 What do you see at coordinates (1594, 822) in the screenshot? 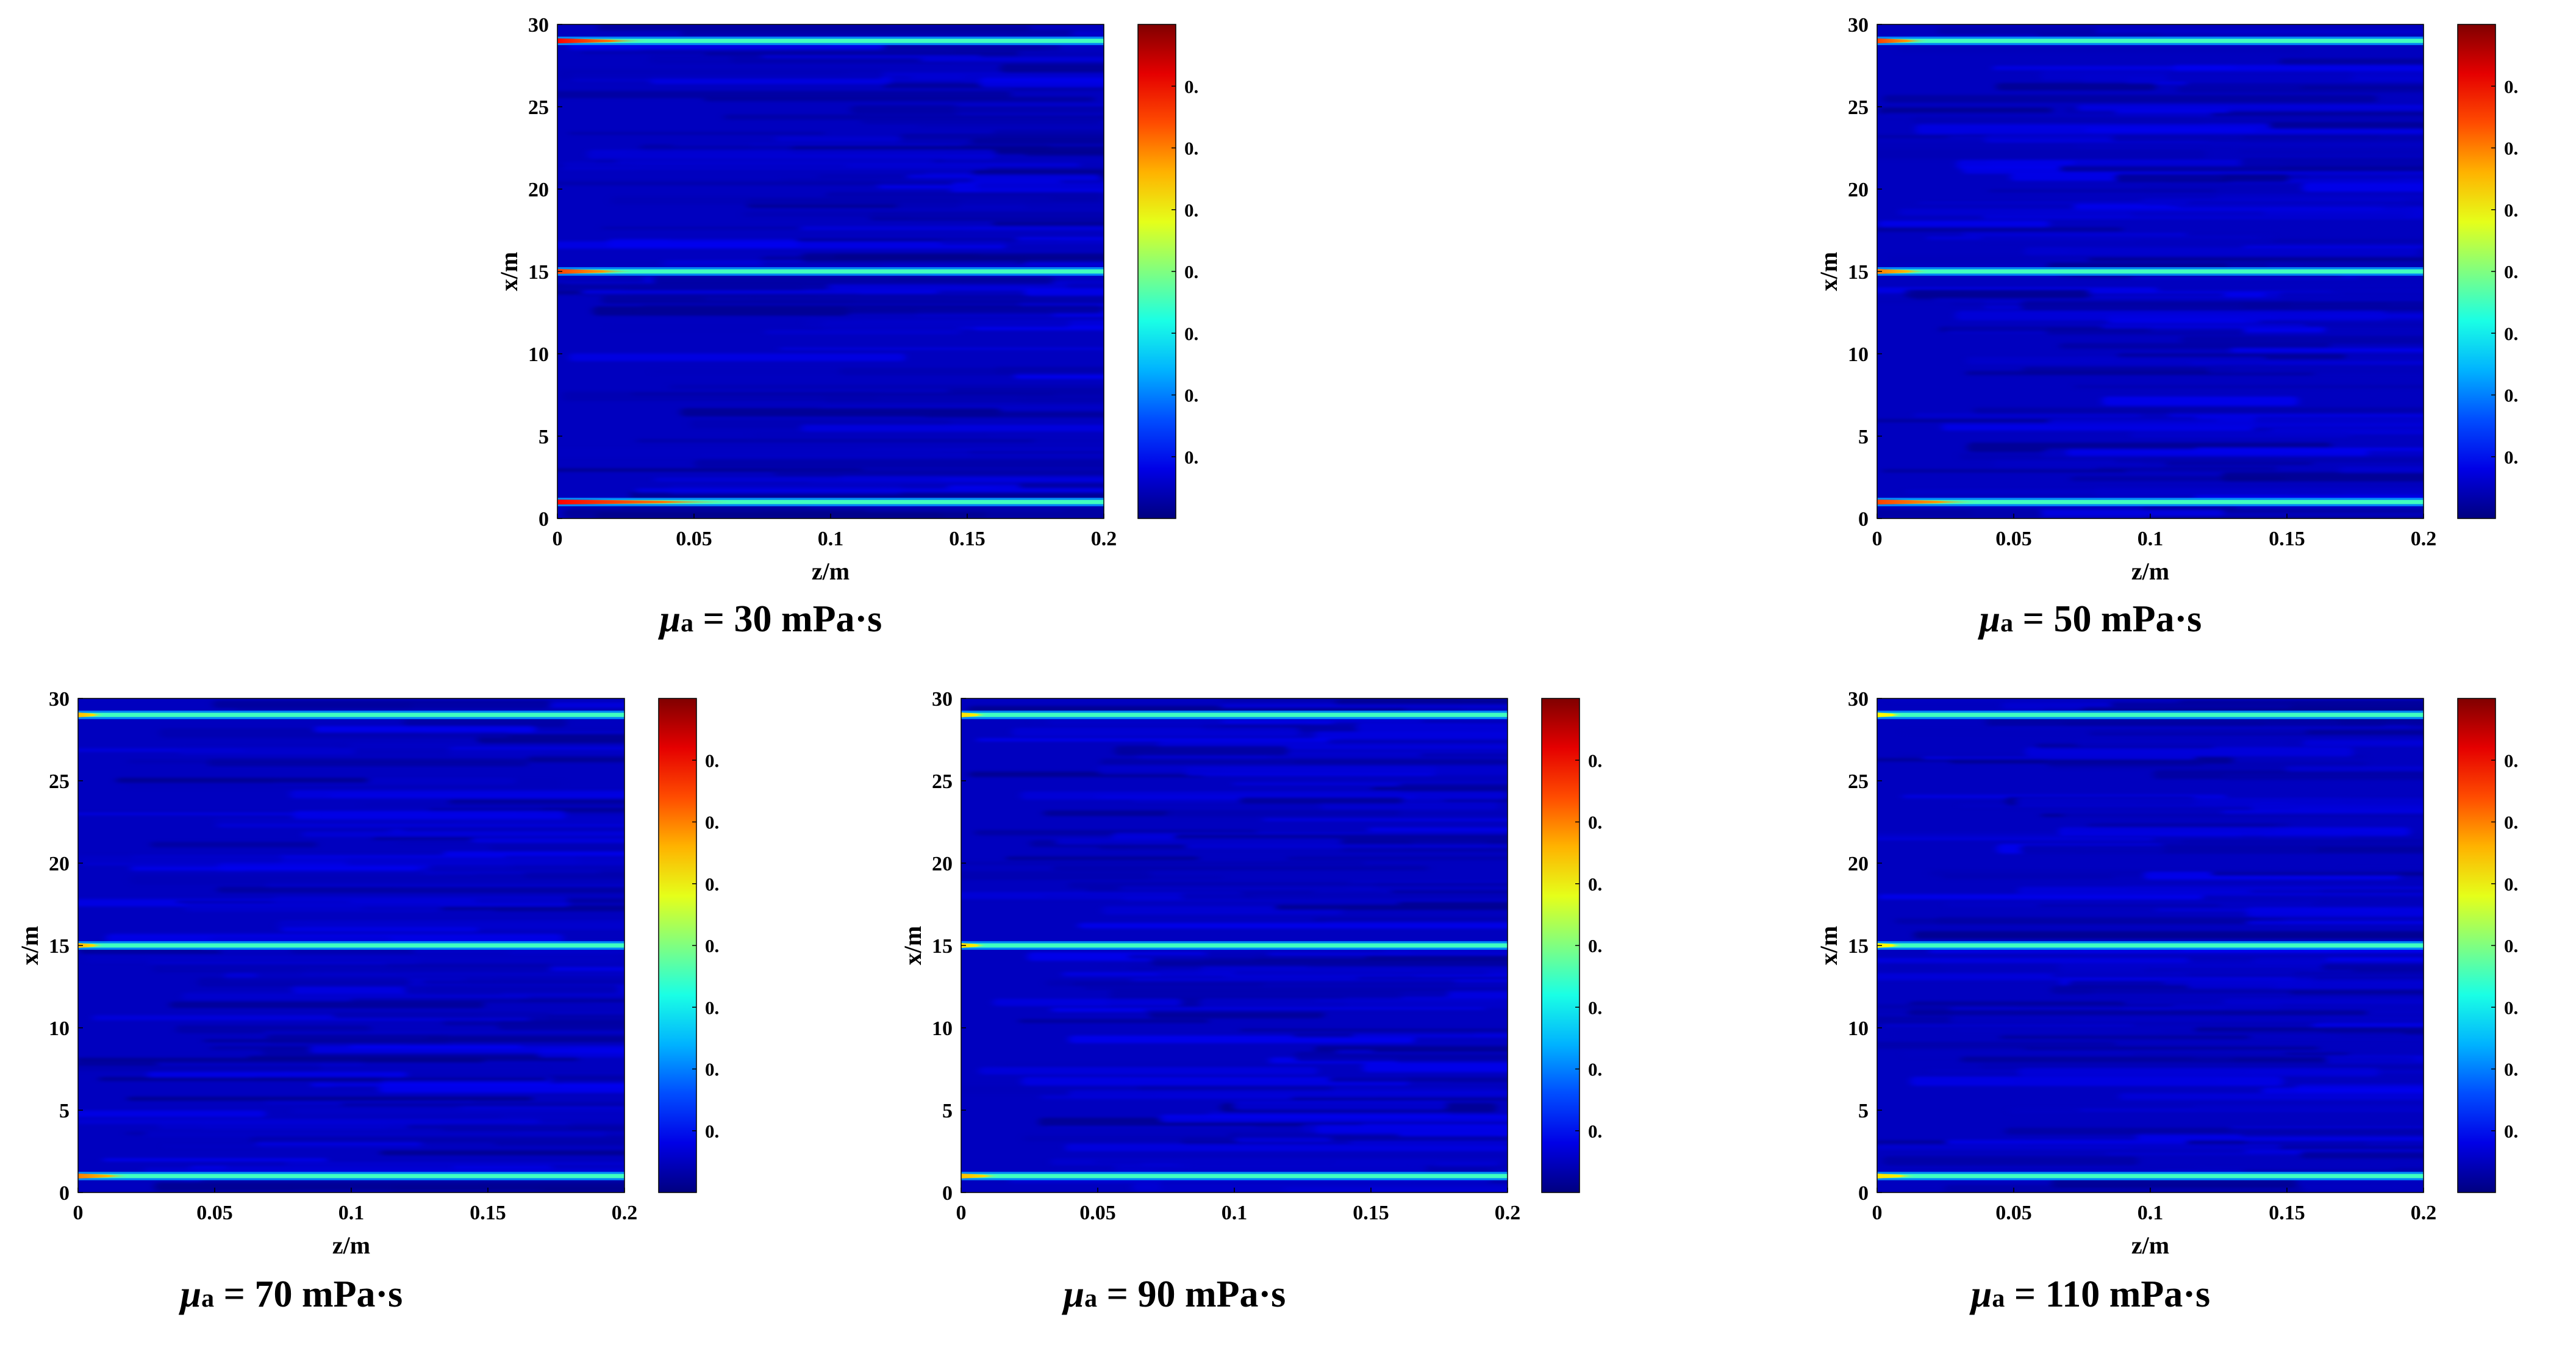
I see `colorbar-tick-label: 0.8` at bounding box center [1594, 822].